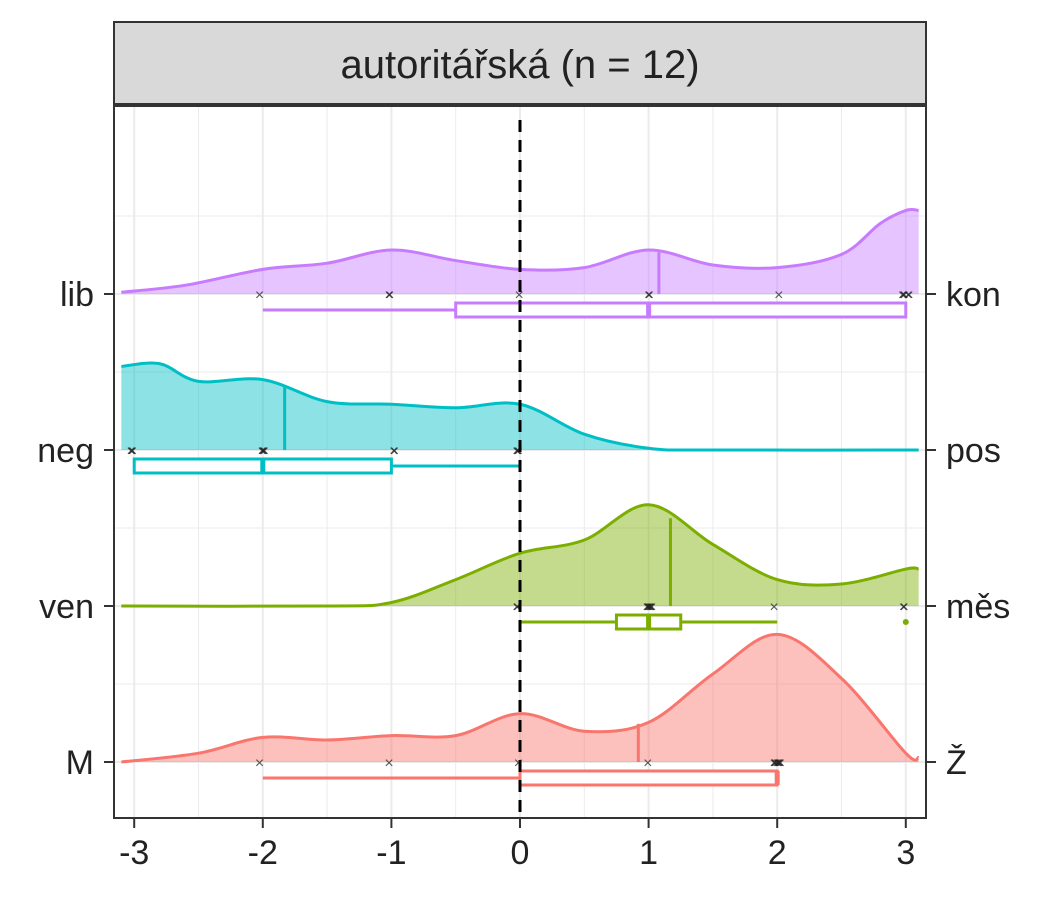 This screenshot has height=900, width=1050. What do you see at coordinates (391, 853) in the screenshot?
I see `x-tick-label: -1` at bounding box center [391, 853].